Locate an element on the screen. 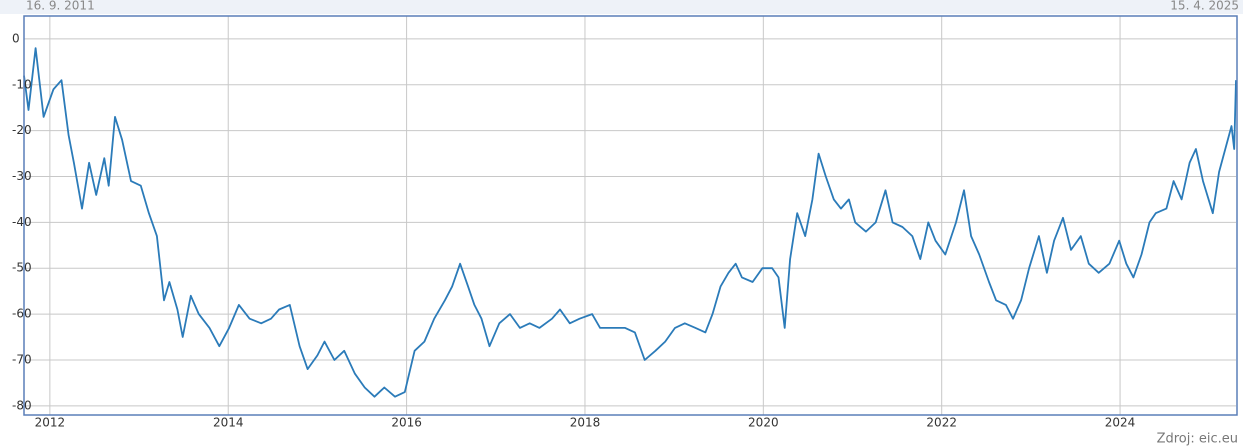 The image size is (1243, 447). x-tick-label: 2018 is located at coordinates (585, 423).